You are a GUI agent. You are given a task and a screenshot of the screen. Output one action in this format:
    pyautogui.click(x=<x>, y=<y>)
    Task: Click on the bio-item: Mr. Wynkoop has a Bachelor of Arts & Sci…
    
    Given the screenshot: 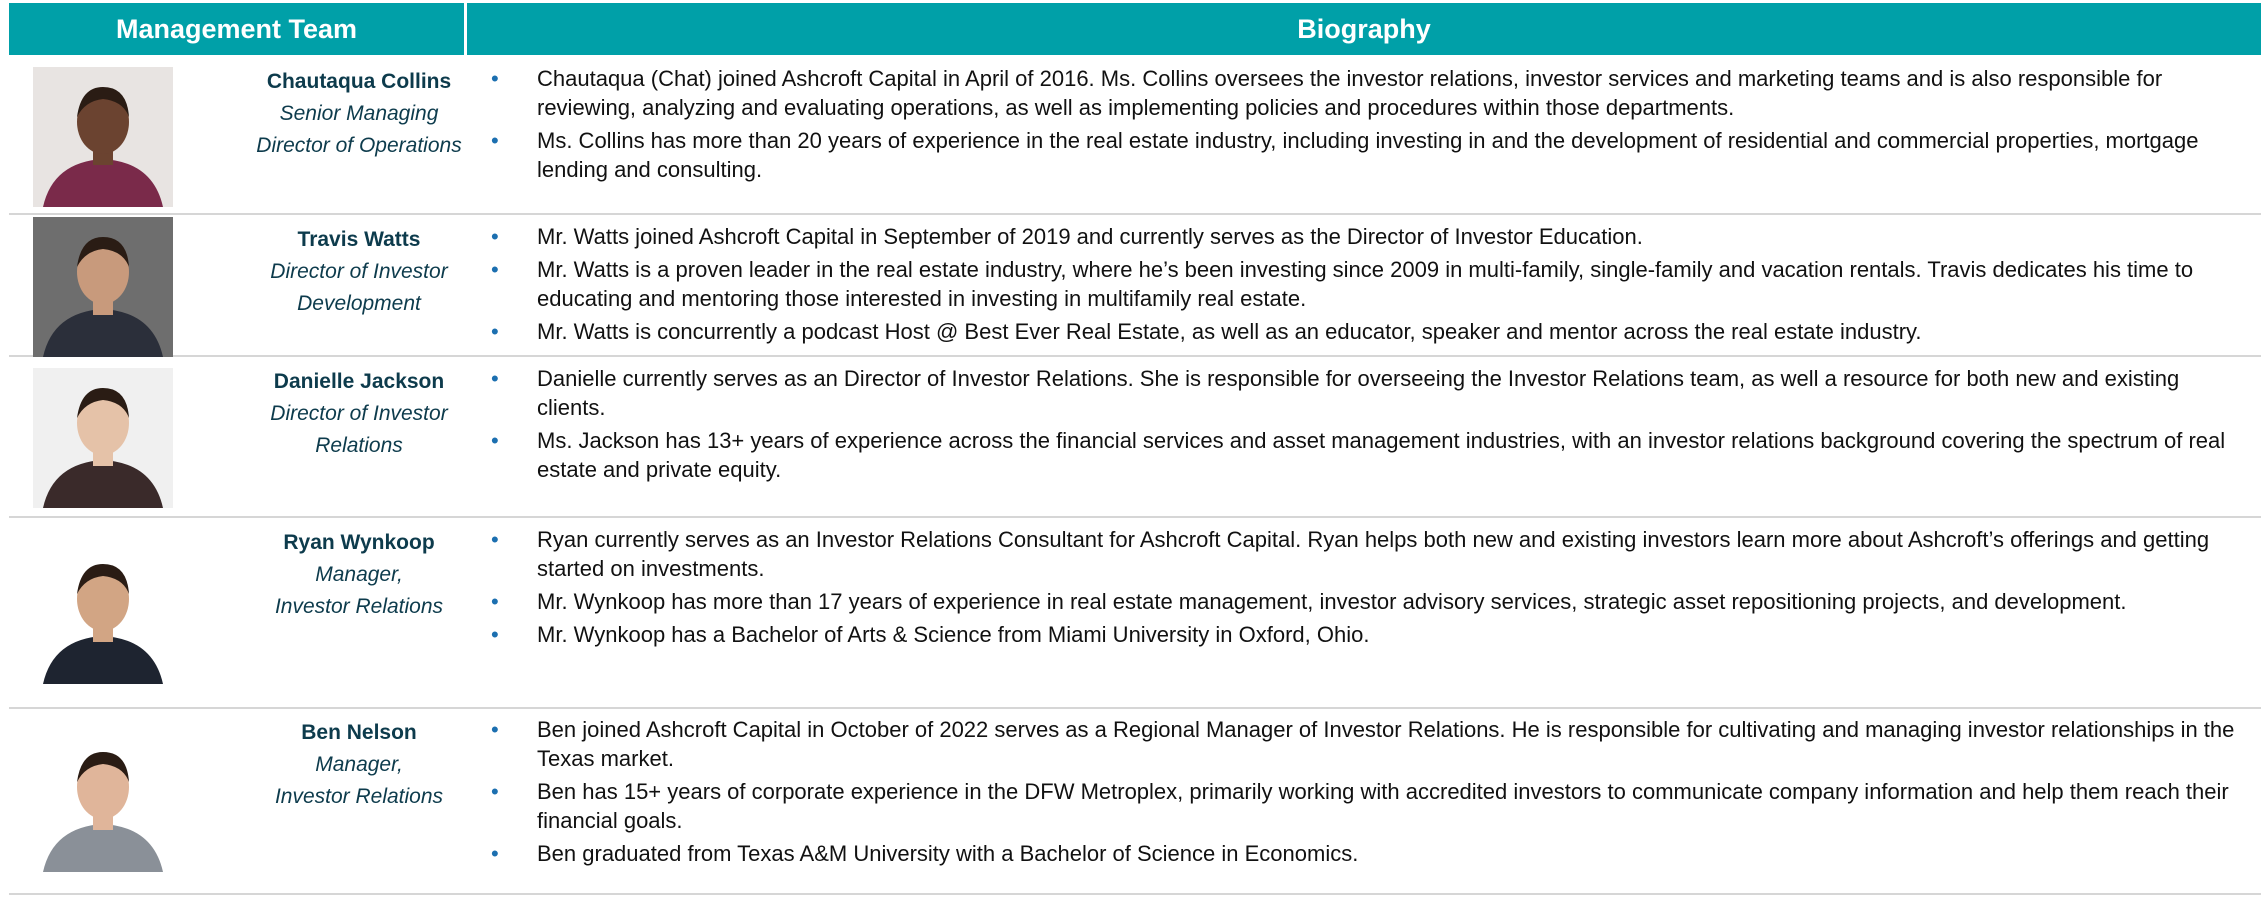 What is the action you would take?
    pyautogui.click(x=1369, y=634)
    